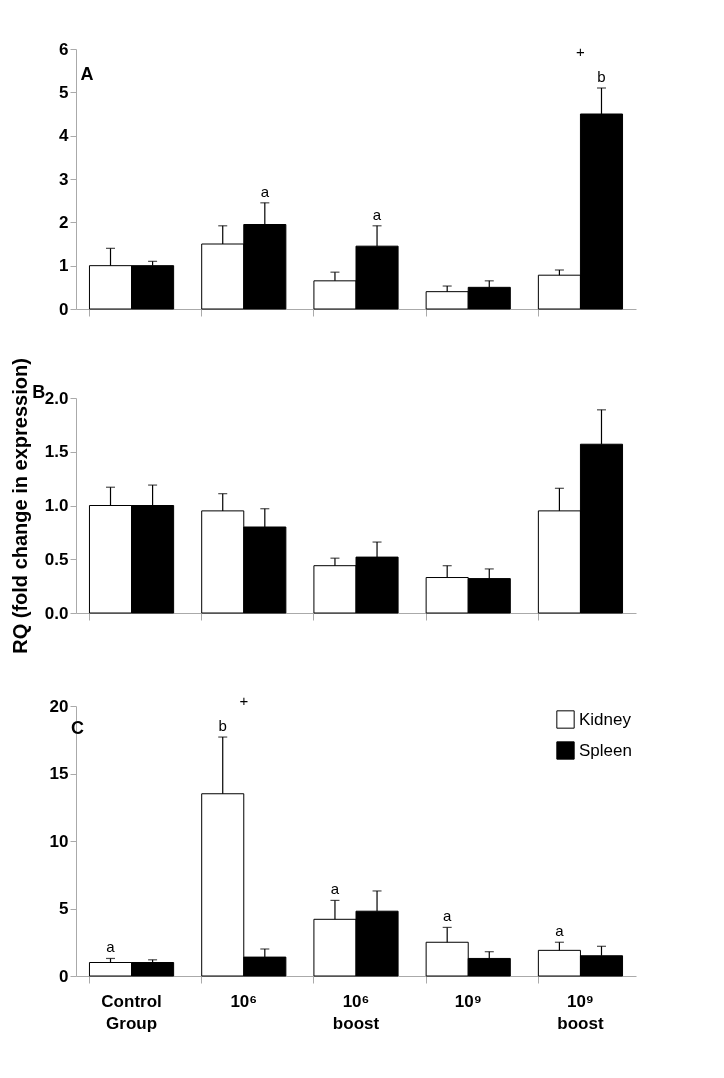 The image size is (724, 1078). I want to click on x-tick-label: 10⁹ boost, so click(580, 1012).